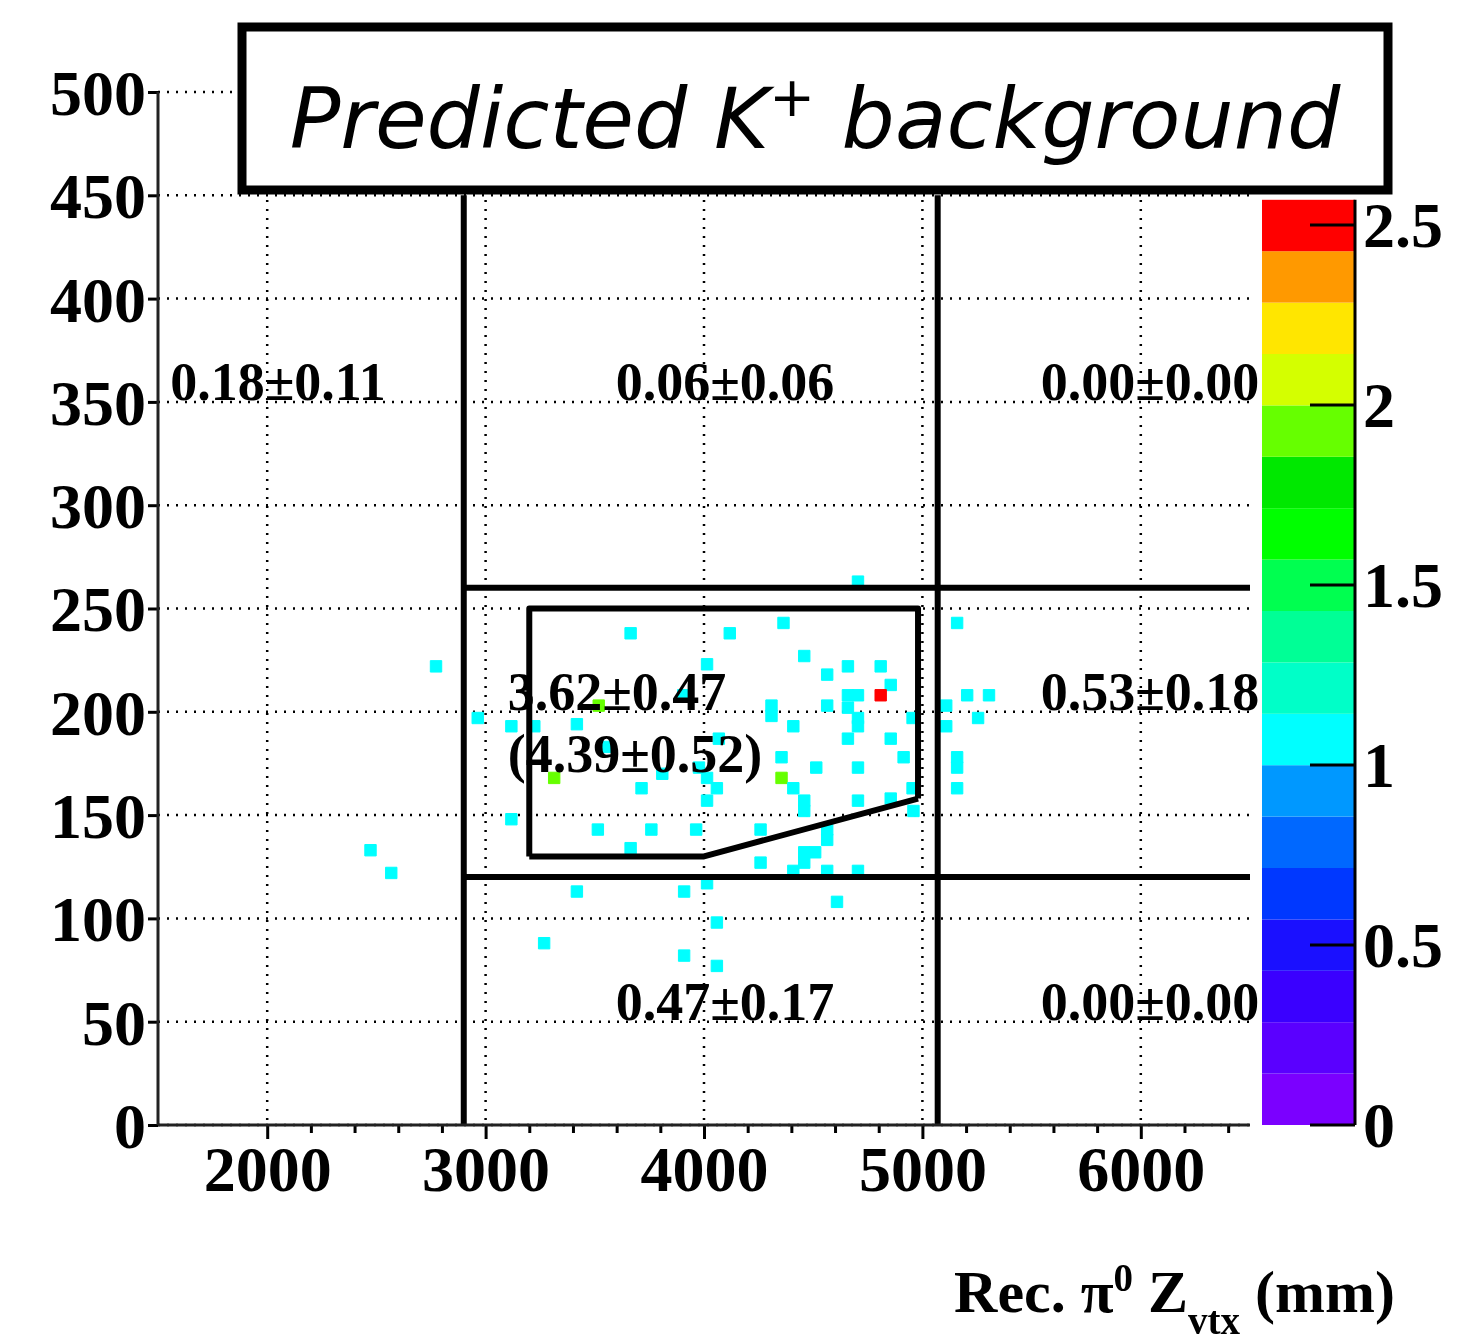  Describe the element at coordinates (815, 116) in the screenshot. I see `chart-title: Predicted K$^{+}$ background` at that location.